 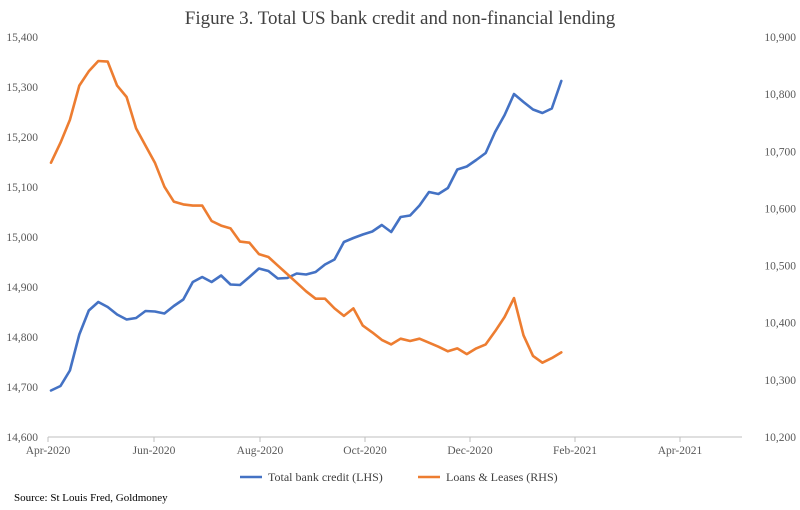 What do you see at coordinates (780, 38) in the screenshot?
I see `right-tick-label: 10,900` at bounding box center [780, 38].